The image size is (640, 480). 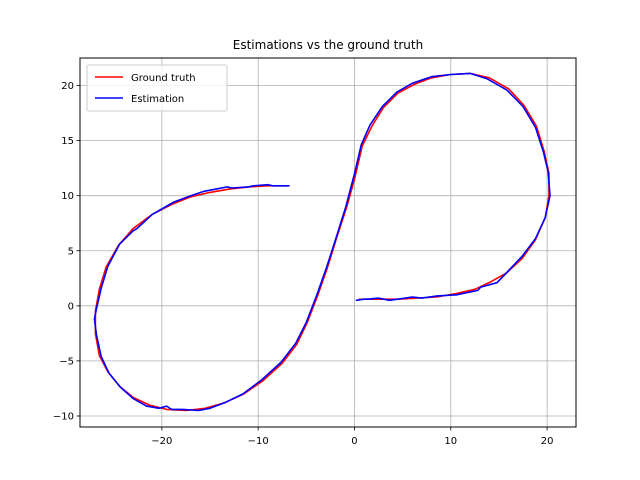 What do you see at coordinates (450, 441) in the screenshot?
I see `x-tick-label: 10` at bounding box center [450, 441].